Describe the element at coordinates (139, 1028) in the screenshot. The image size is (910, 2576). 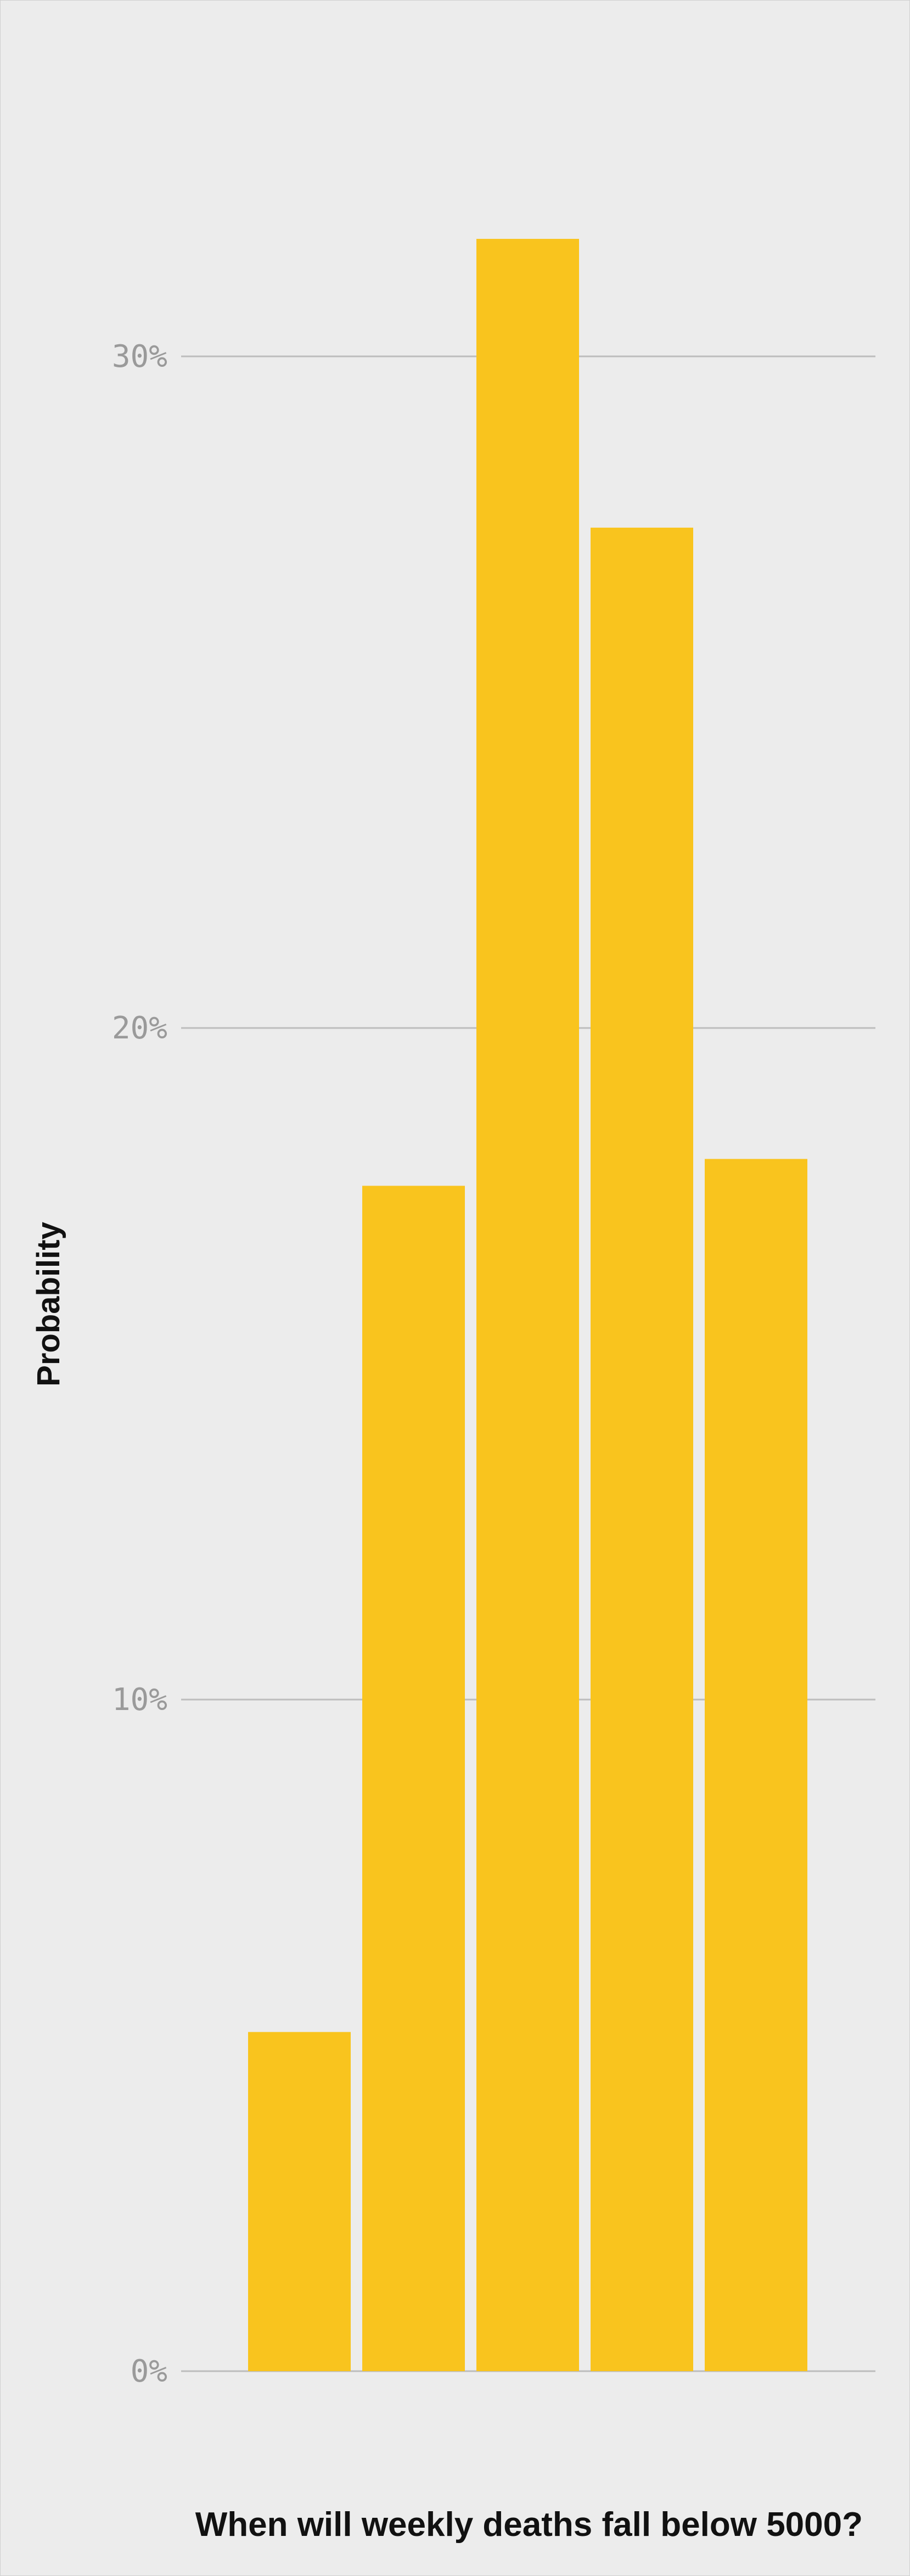
I see `y-tick-label: 20%` at that location.